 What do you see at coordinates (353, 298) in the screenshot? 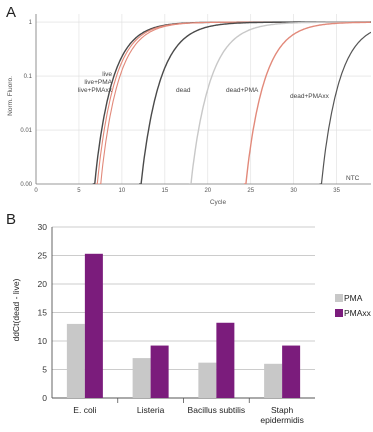
I see `legend-label: PMA` at bounding box center [353, 298].